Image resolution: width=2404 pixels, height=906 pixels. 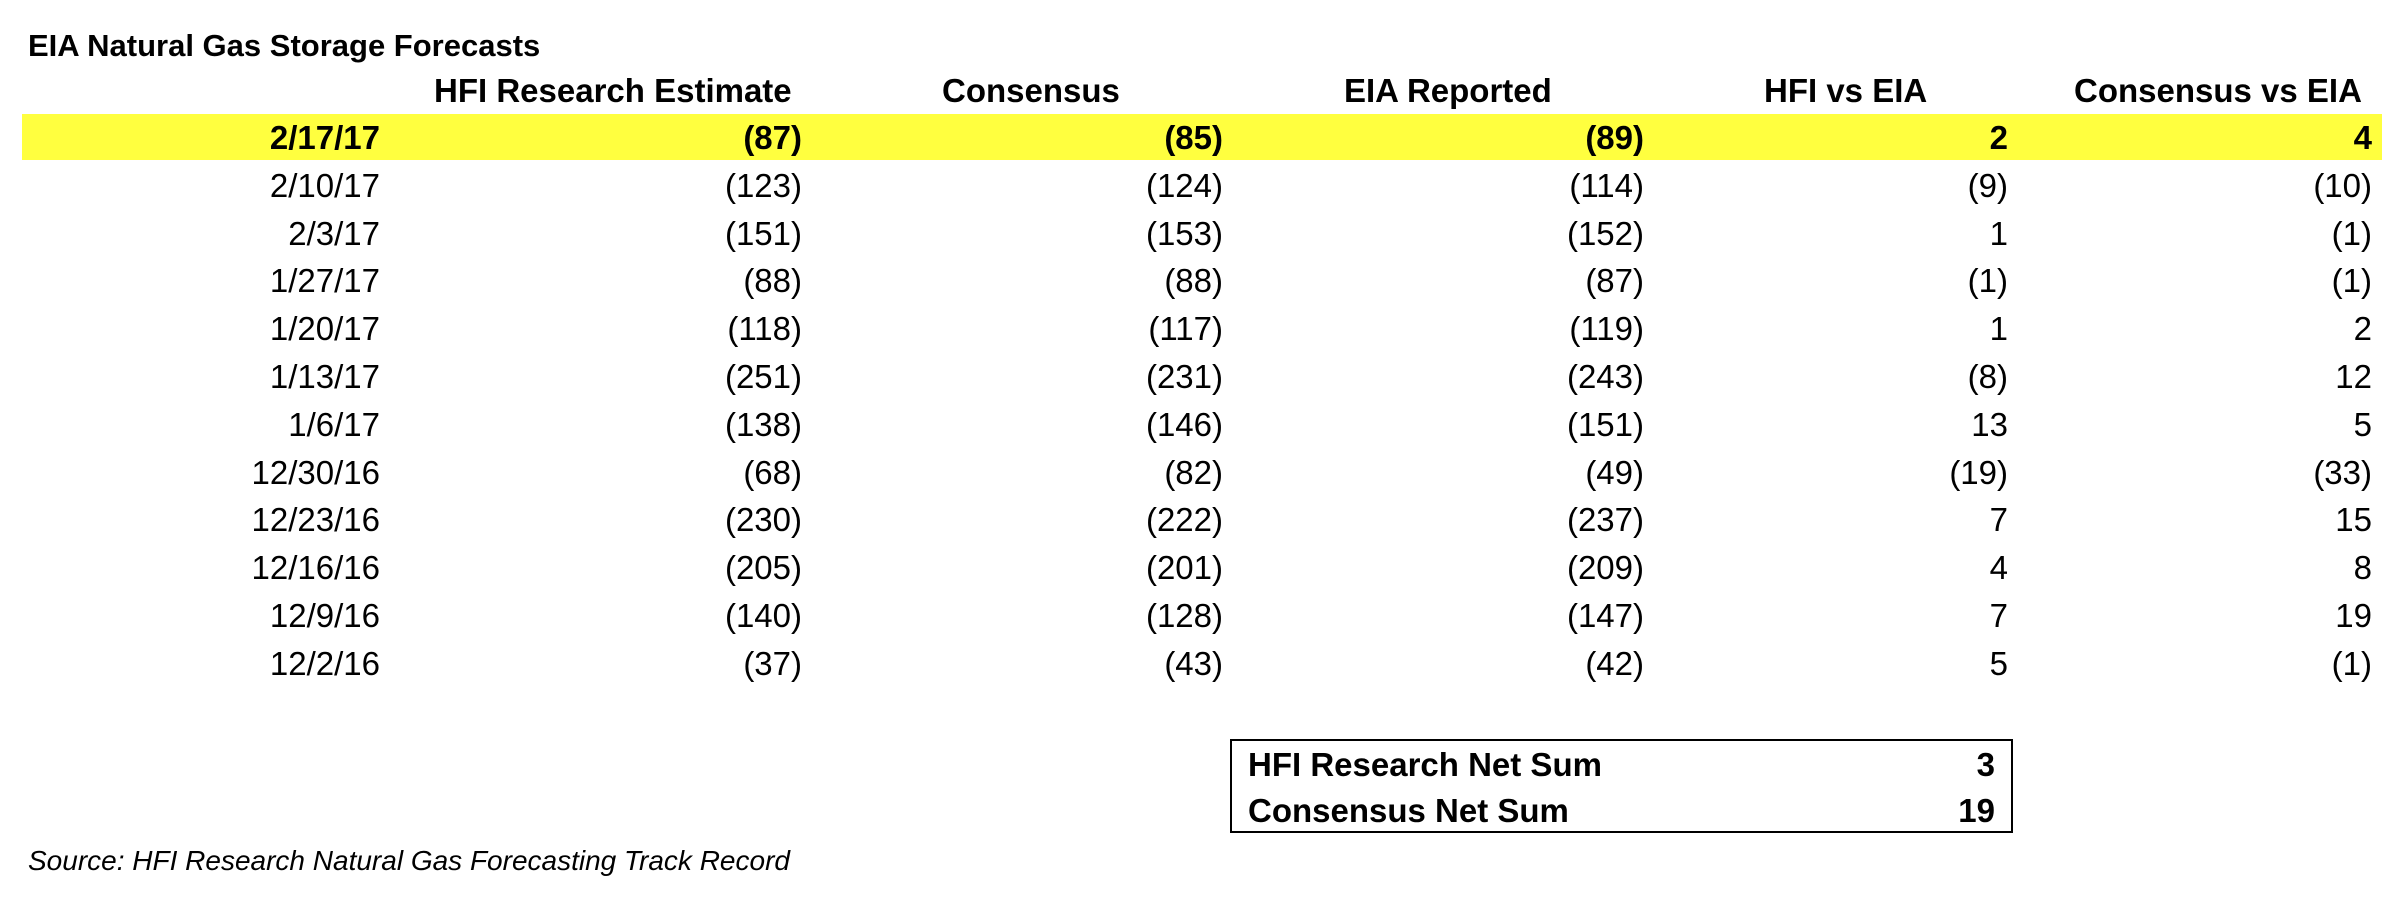 I want to click on cell-date: 2/3/17, so click(x=334, y=233).